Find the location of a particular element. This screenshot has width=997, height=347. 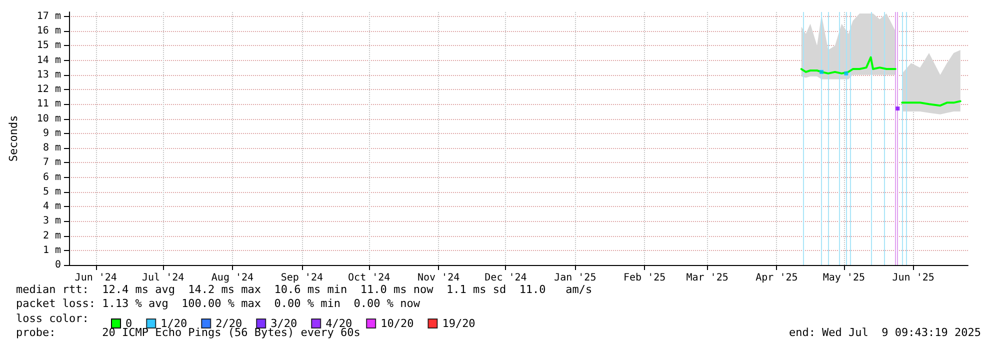

x-tick-label: May '25 is located at coordinates (843, 278).